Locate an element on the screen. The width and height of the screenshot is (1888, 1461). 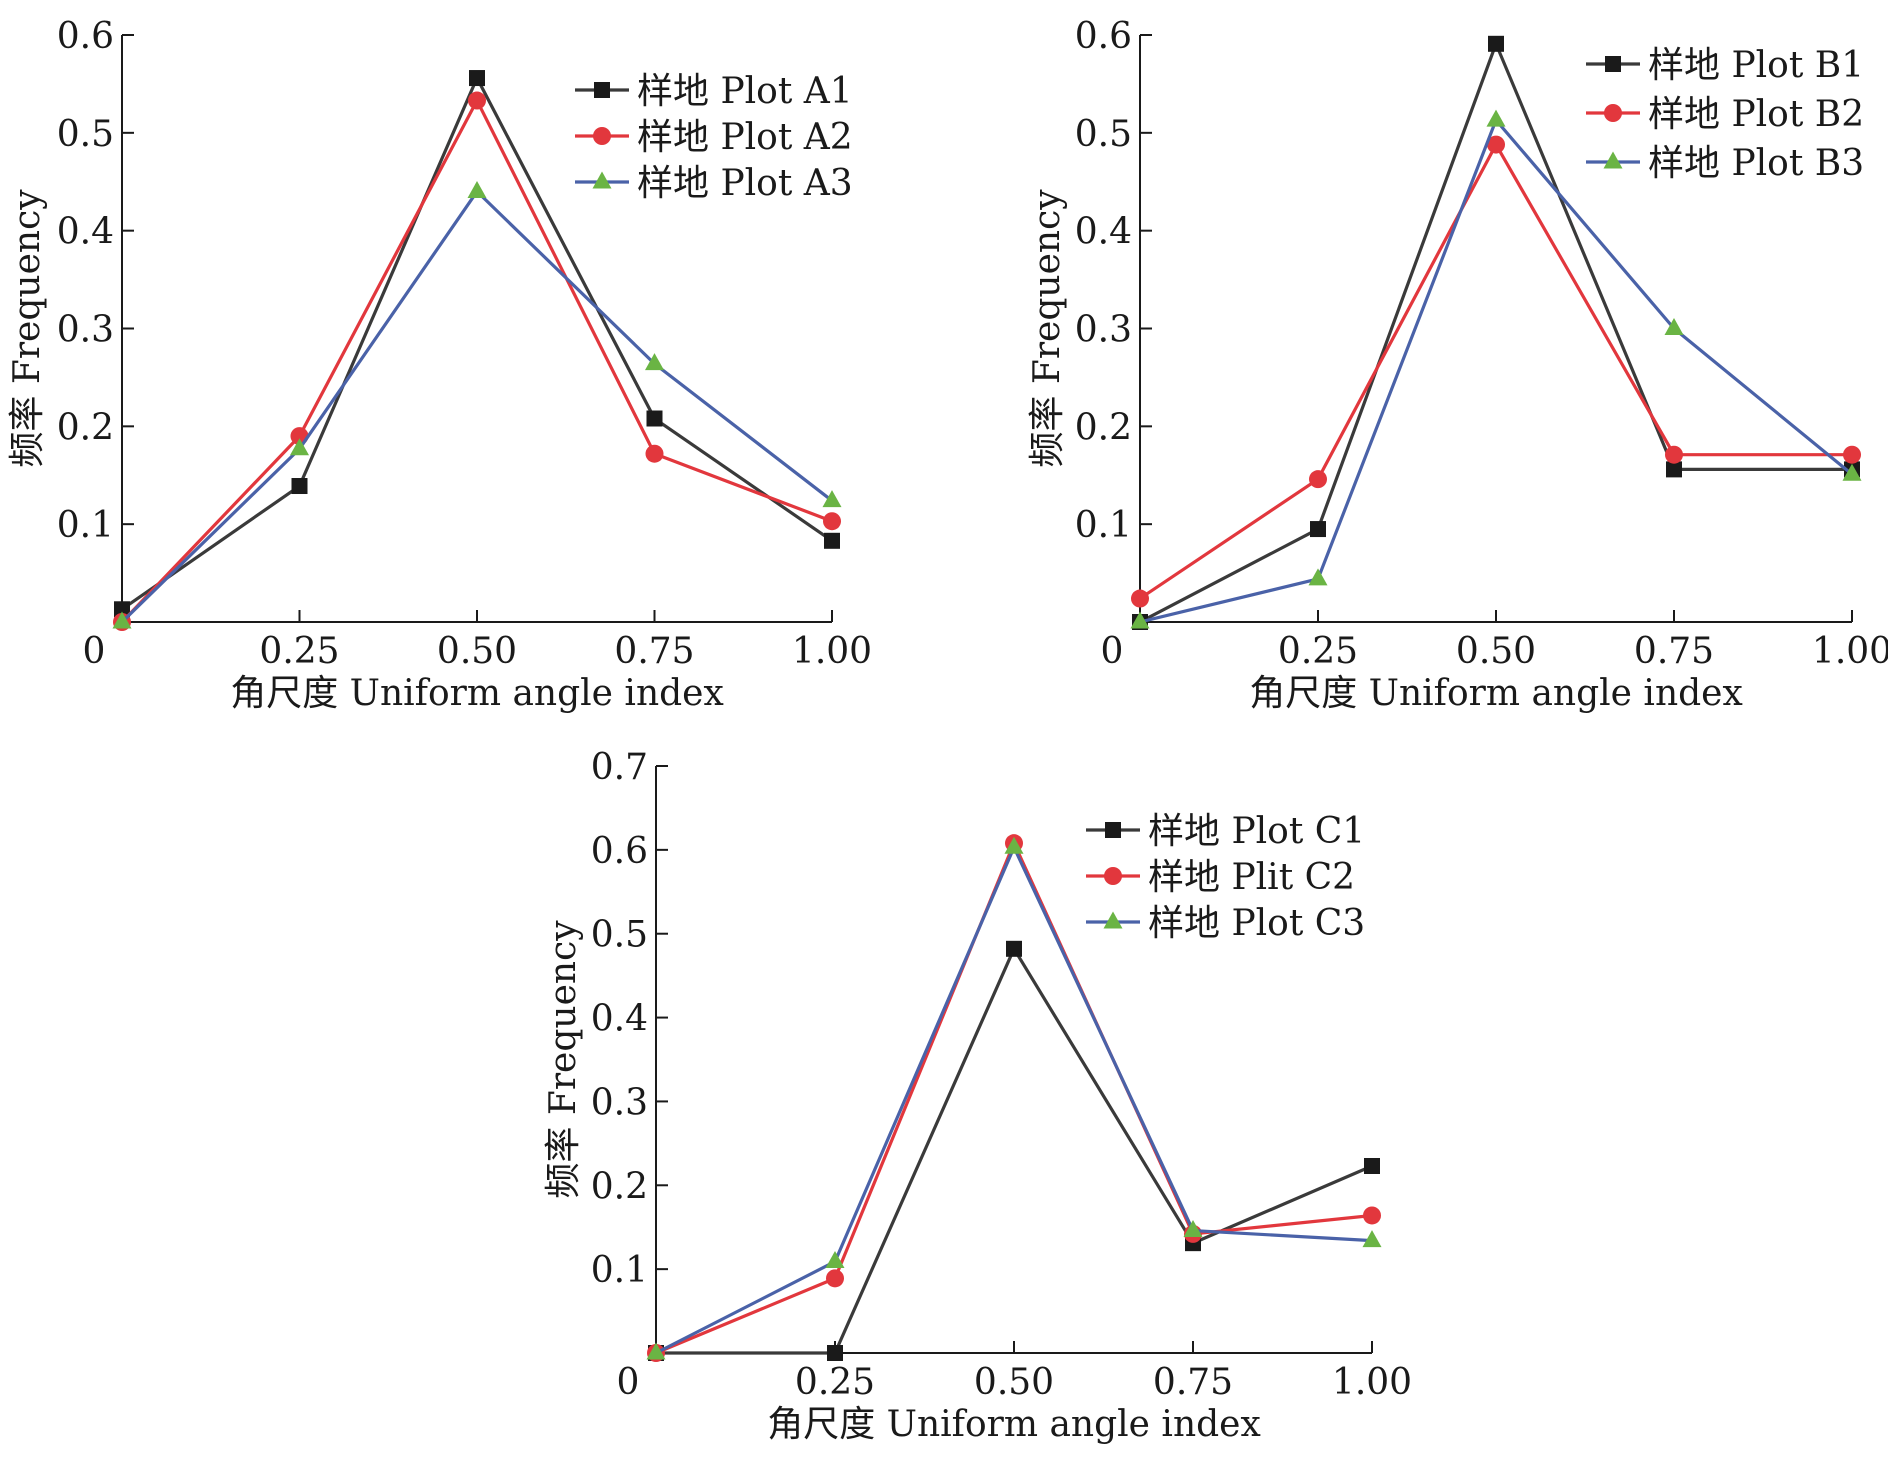
legend-item: 样地 Plot A3 is located at coordinates (714, 183).